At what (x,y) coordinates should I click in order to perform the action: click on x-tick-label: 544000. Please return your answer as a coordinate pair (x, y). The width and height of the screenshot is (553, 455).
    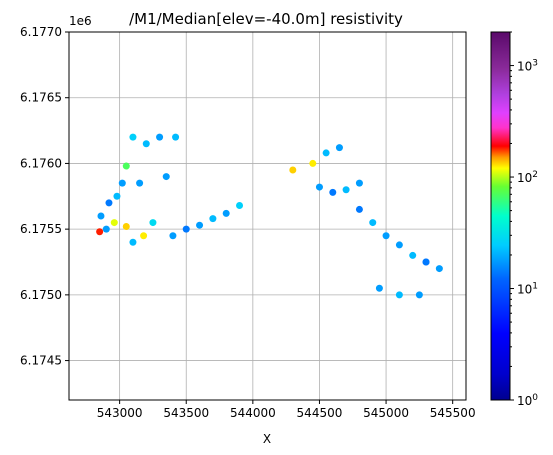
    Looking at the image, I should click on (253, 413).